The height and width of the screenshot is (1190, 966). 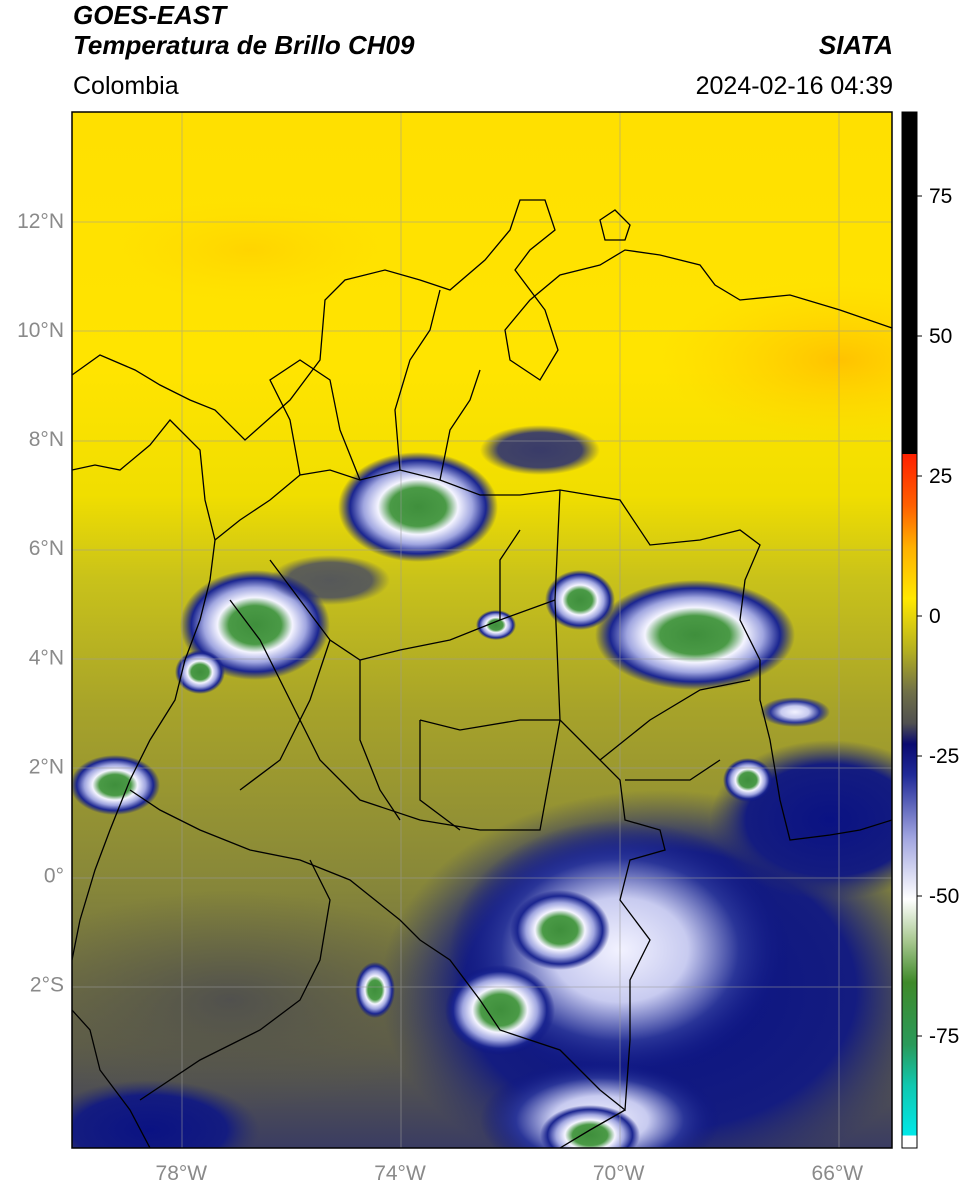 What do you see at coordinates (944, 756) in the screenshot?
I see `colorbar-tick-label: -25` at bounding box center [944, 756].